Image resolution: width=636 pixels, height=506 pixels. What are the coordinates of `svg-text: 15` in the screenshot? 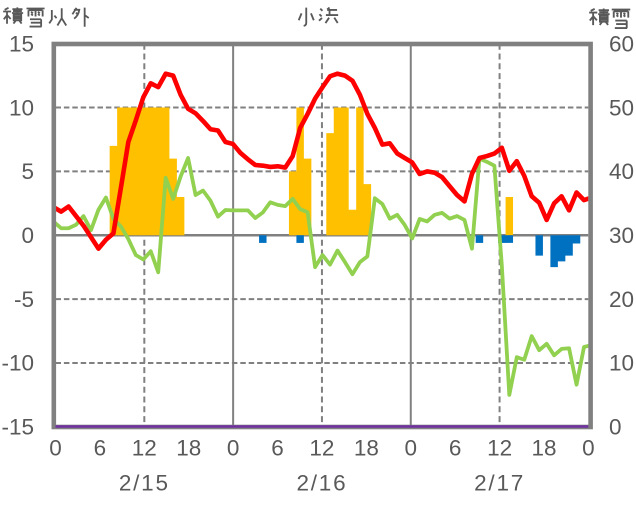 It's located at (21, 43).